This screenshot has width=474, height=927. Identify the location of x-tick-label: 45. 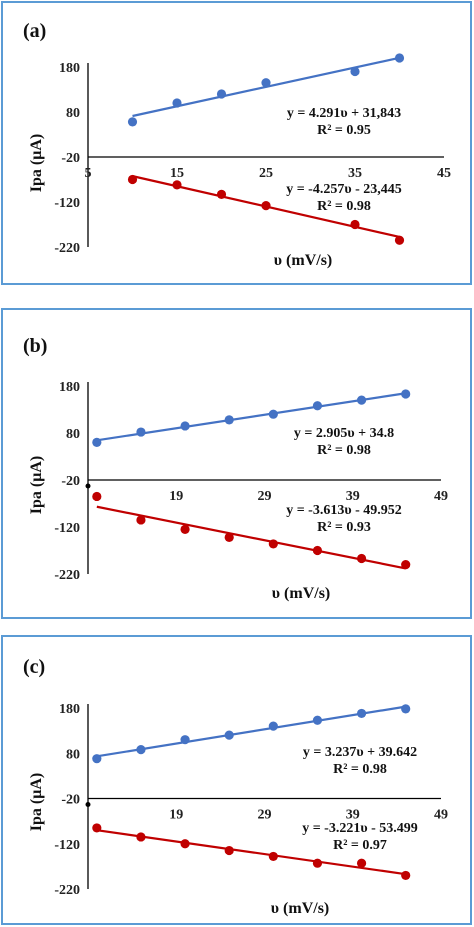
(444, 173).